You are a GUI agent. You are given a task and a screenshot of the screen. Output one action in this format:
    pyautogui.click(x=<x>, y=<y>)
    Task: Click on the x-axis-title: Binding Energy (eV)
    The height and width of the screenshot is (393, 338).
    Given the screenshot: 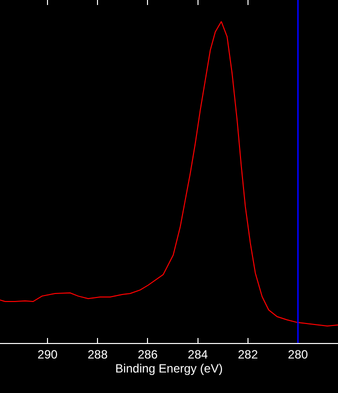 What is the action you would take?
    pyautogui.click(x=169, y=368)
    